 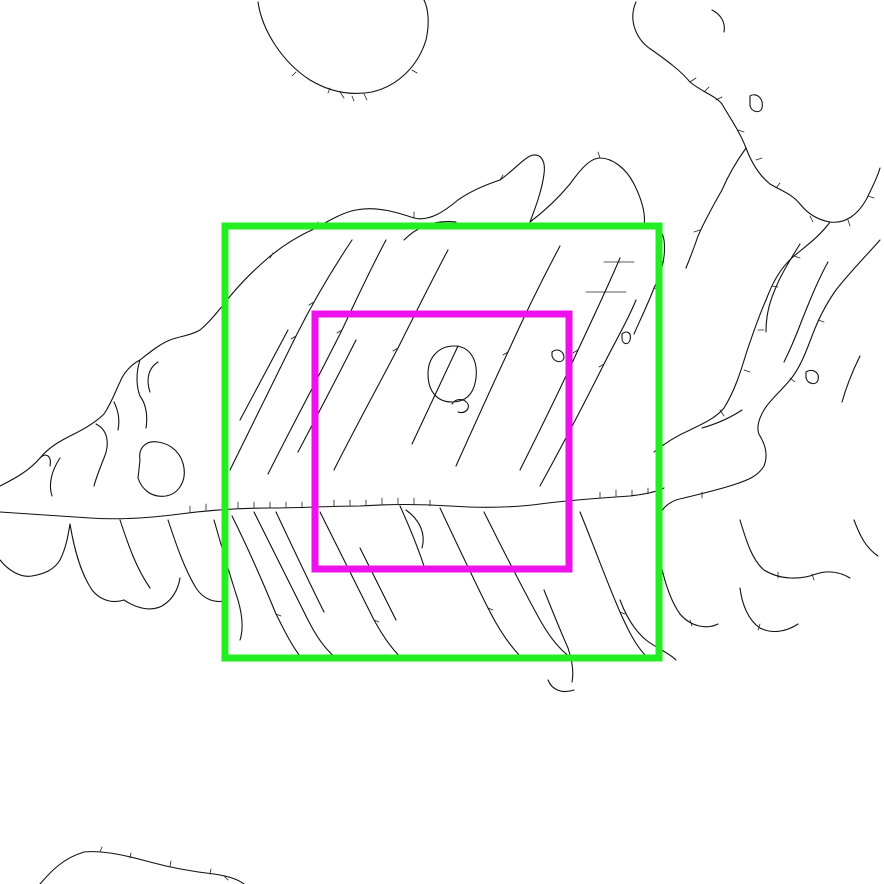 I want to click on right-fern-outline, so click(x=750, y=441).